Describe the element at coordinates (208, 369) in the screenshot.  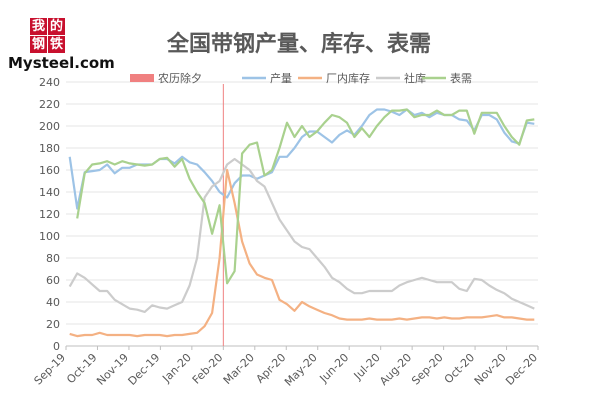
I see `x-tick-label: Feb-20` at that location.